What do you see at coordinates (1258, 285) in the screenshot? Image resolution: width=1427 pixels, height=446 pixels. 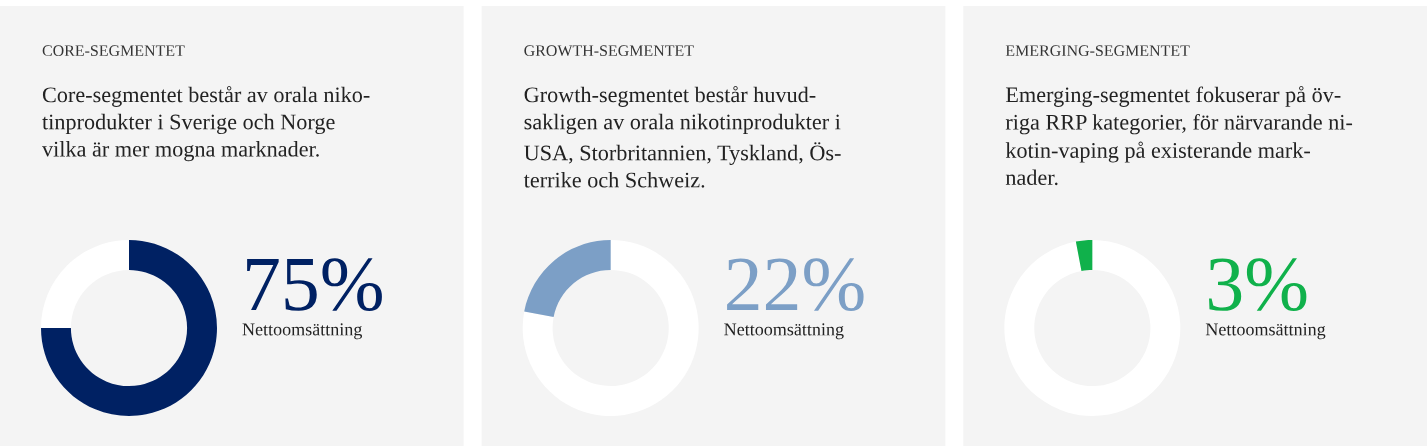 I see `text: 3%` at bounding box center [1258, 285].